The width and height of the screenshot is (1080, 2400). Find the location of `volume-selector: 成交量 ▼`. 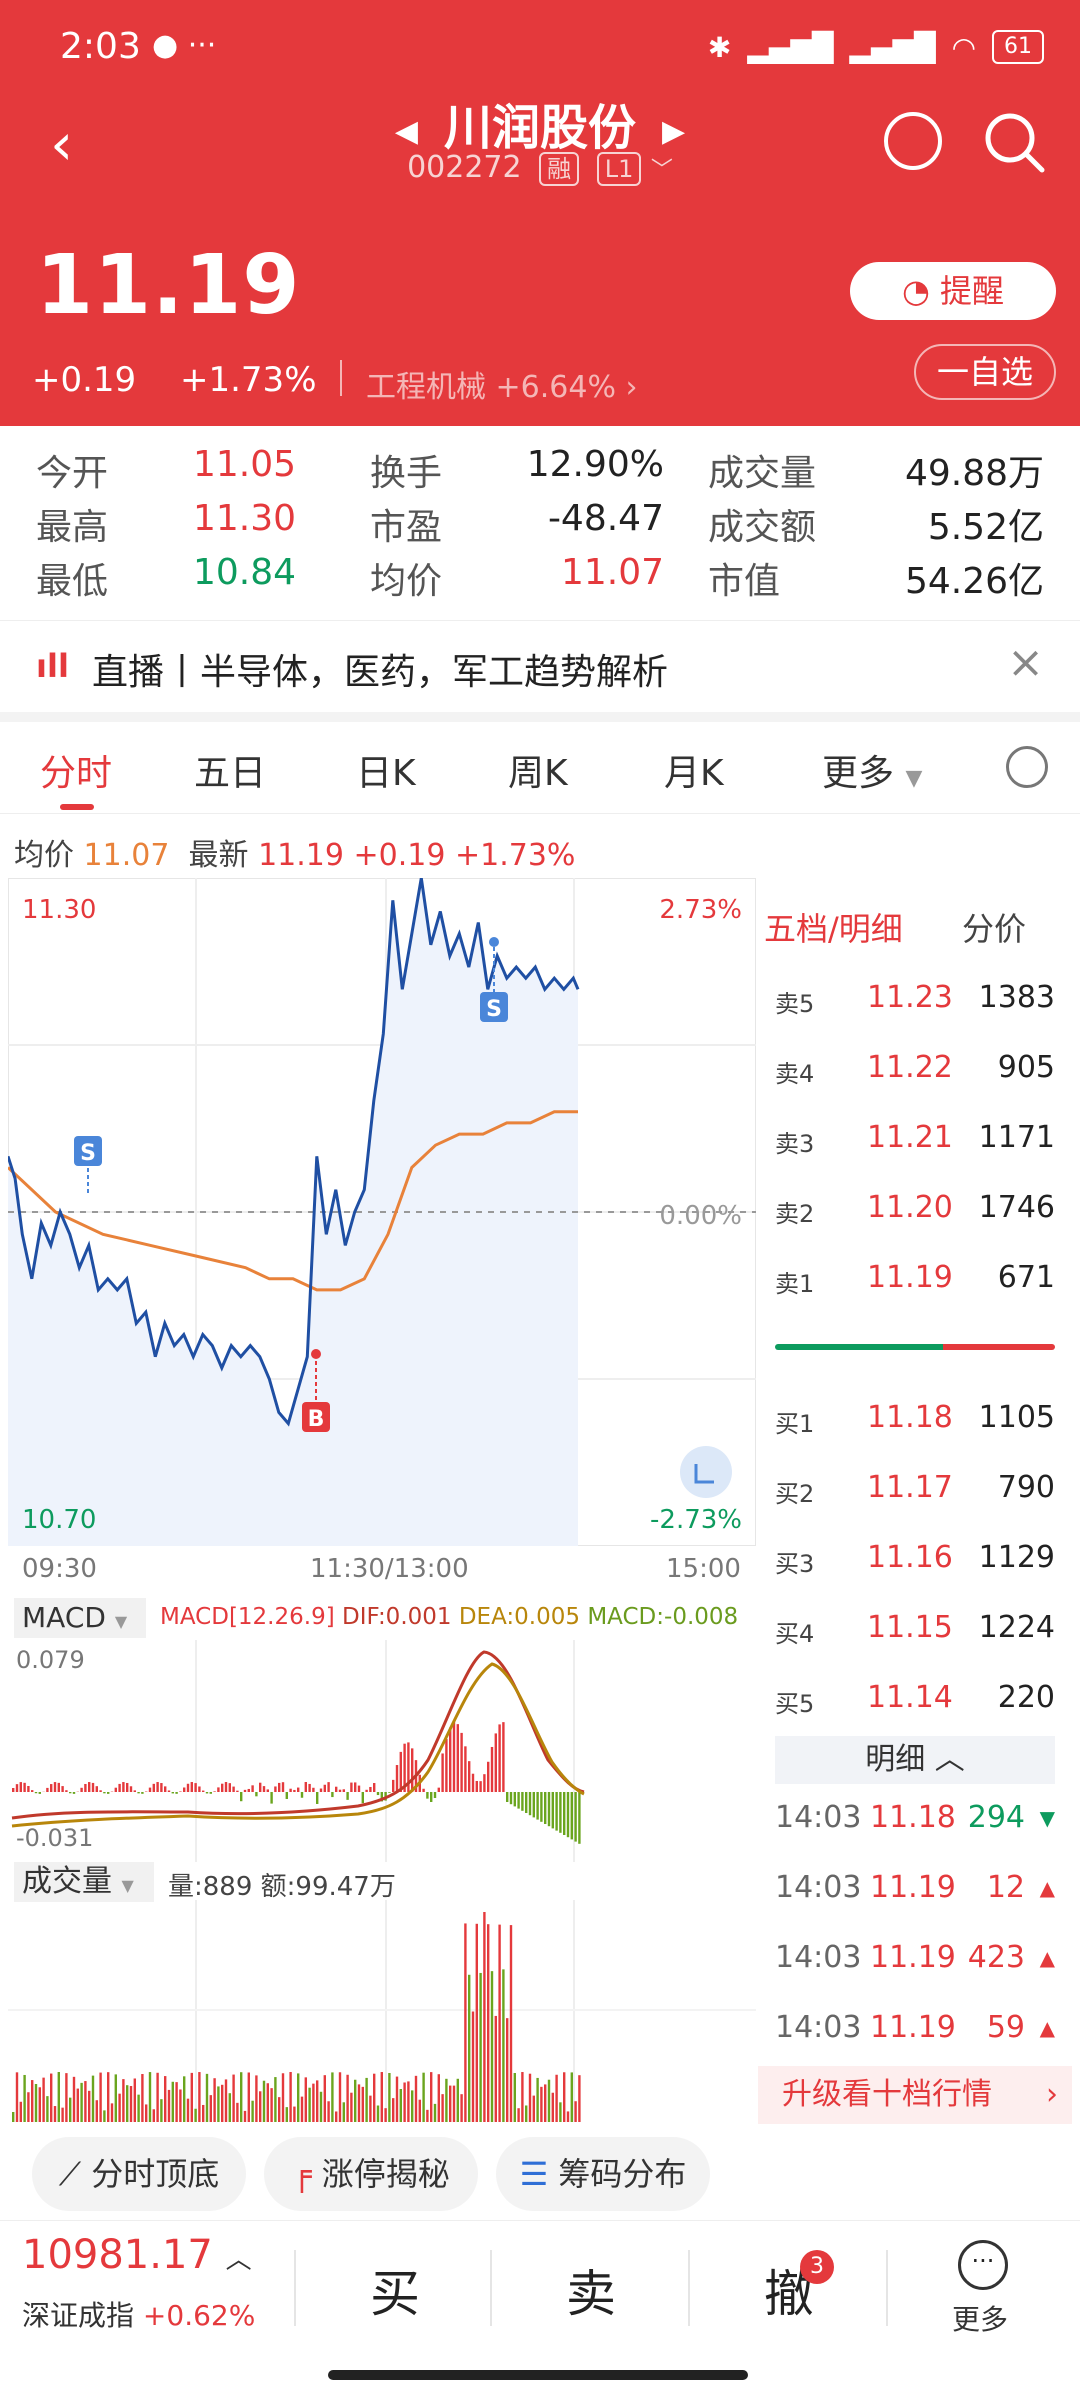

volume-selector: 成交量 ▼ is located at coordinates (84, 1882).